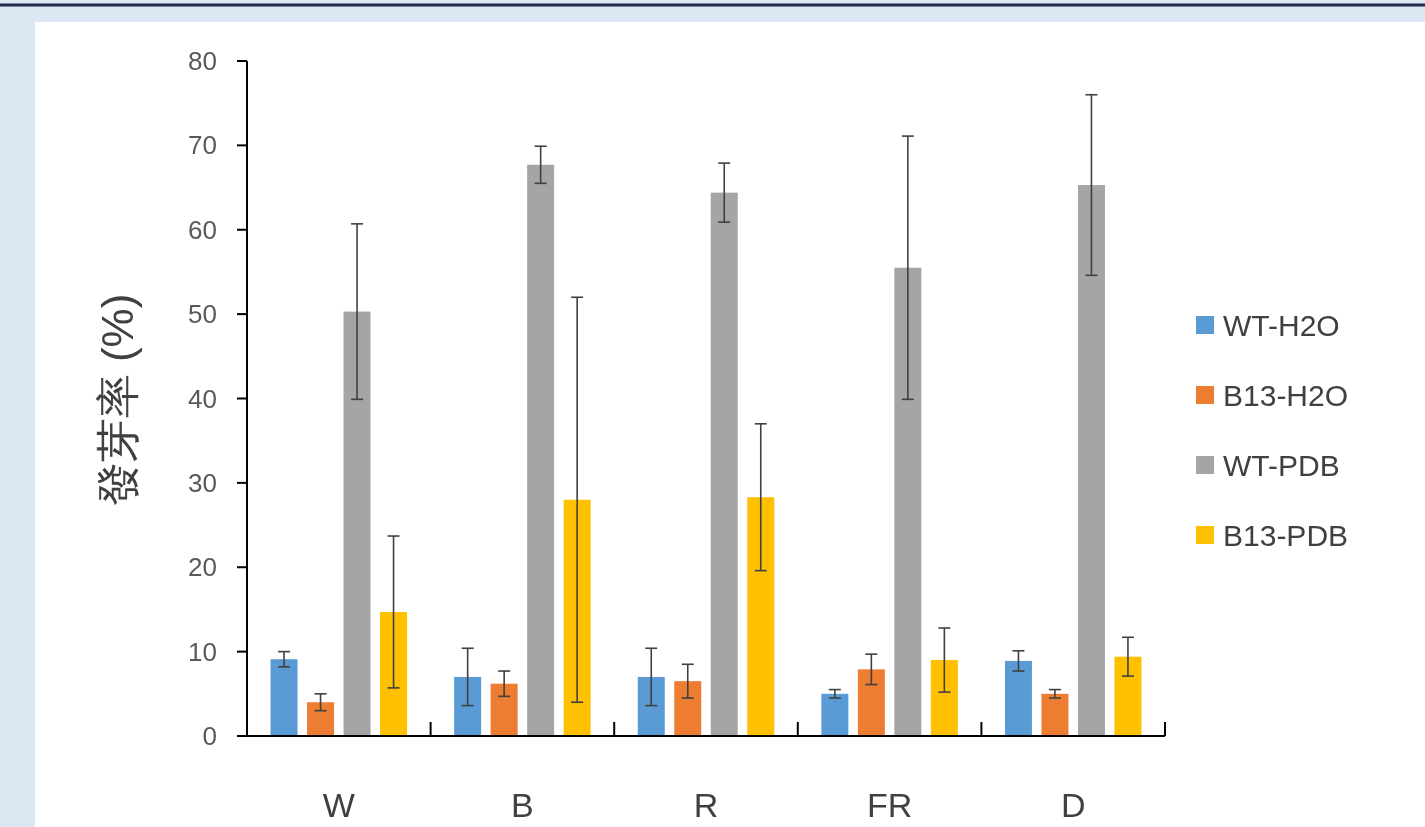 This screenshot has width=1425, height=827. I want to click on legend-label: B13-H2O, so click(1286, 395).